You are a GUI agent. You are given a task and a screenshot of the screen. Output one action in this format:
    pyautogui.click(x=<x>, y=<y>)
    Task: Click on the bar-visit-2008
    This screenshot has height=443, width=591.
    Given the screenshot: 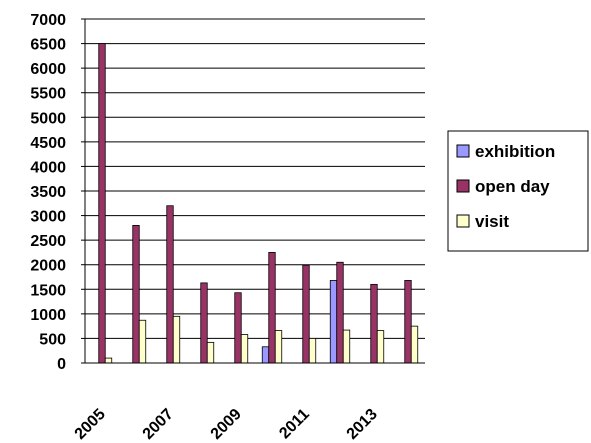 What is the action you would take?
    pyautogui.click(x=210, y=352)
    